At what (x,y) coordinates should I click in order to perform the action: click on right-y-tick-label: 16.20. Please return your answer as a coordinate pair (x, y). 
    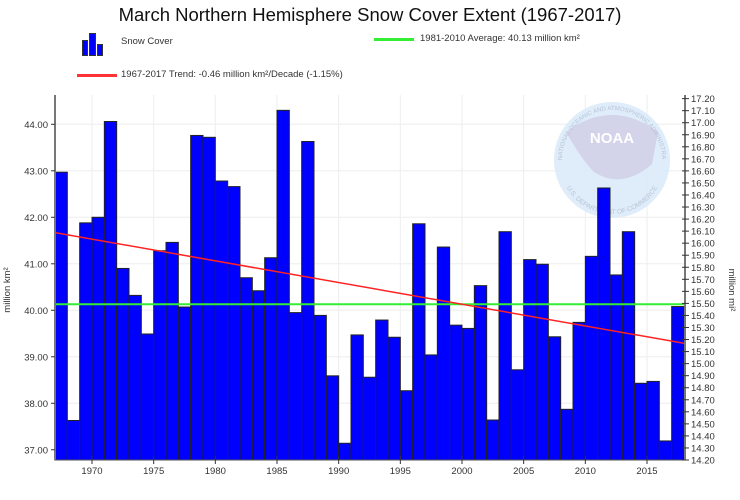
    Looking at the image, I should click on (703, 220).